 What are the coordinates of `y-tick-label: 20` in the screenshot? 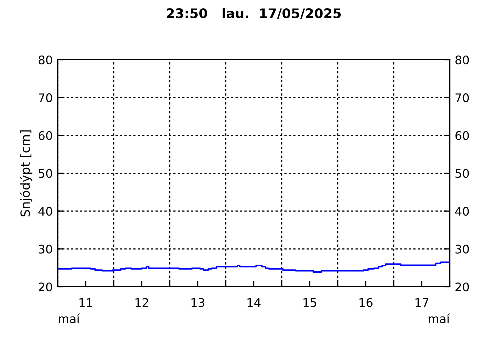 It's located at (45, 287).